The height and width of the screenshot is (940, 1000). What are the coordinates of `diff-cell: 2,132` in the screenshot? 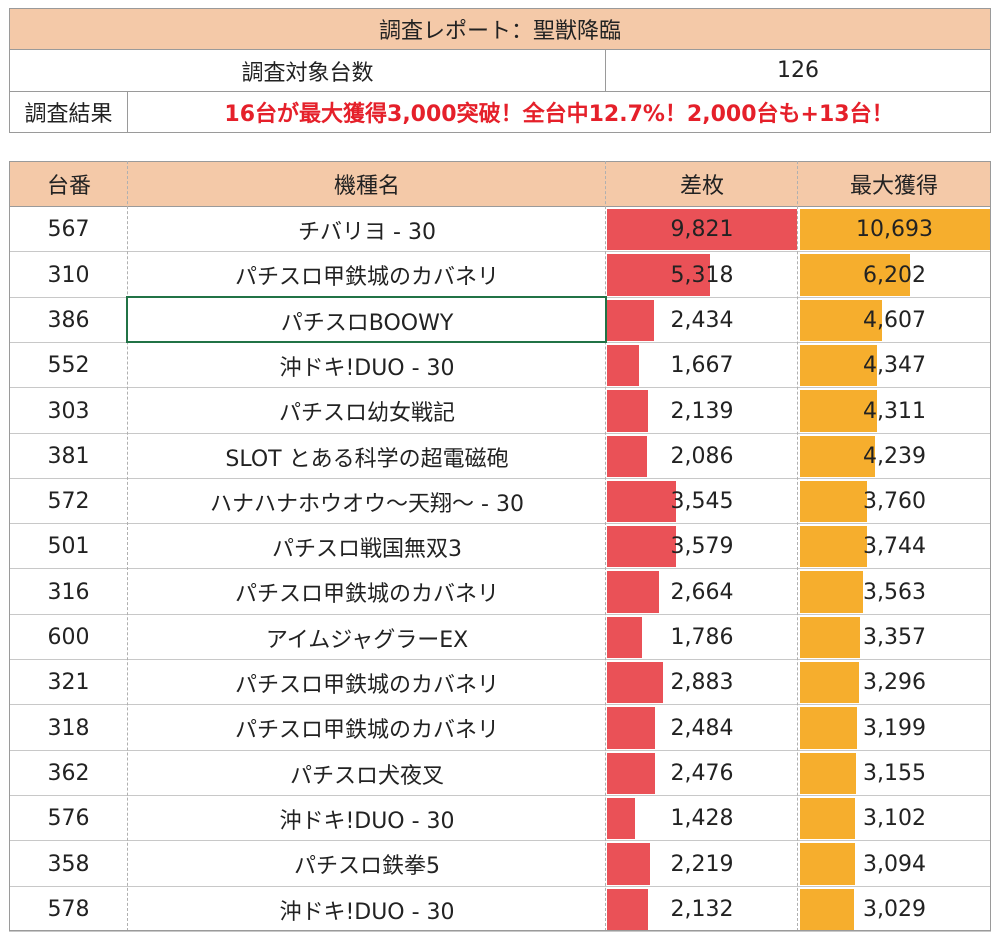 It's located at (702, 909).